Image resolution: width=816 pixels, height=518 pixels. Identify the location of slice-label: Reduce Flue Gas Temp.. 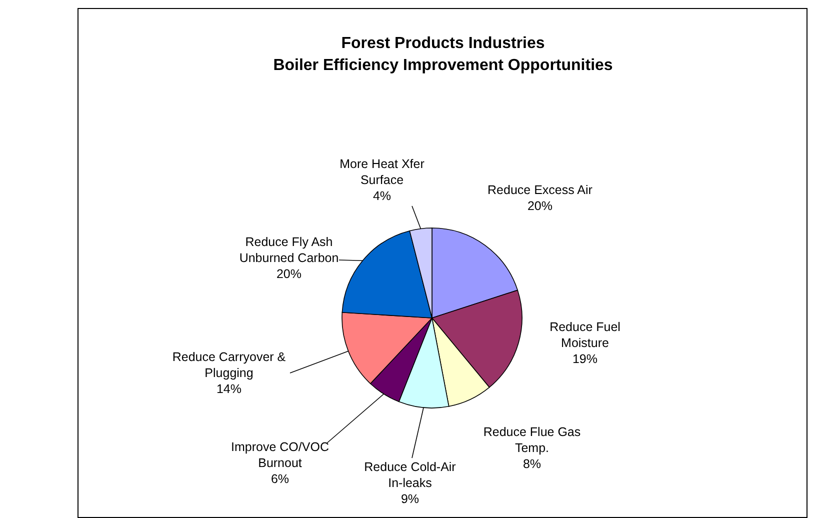
(532, 440).